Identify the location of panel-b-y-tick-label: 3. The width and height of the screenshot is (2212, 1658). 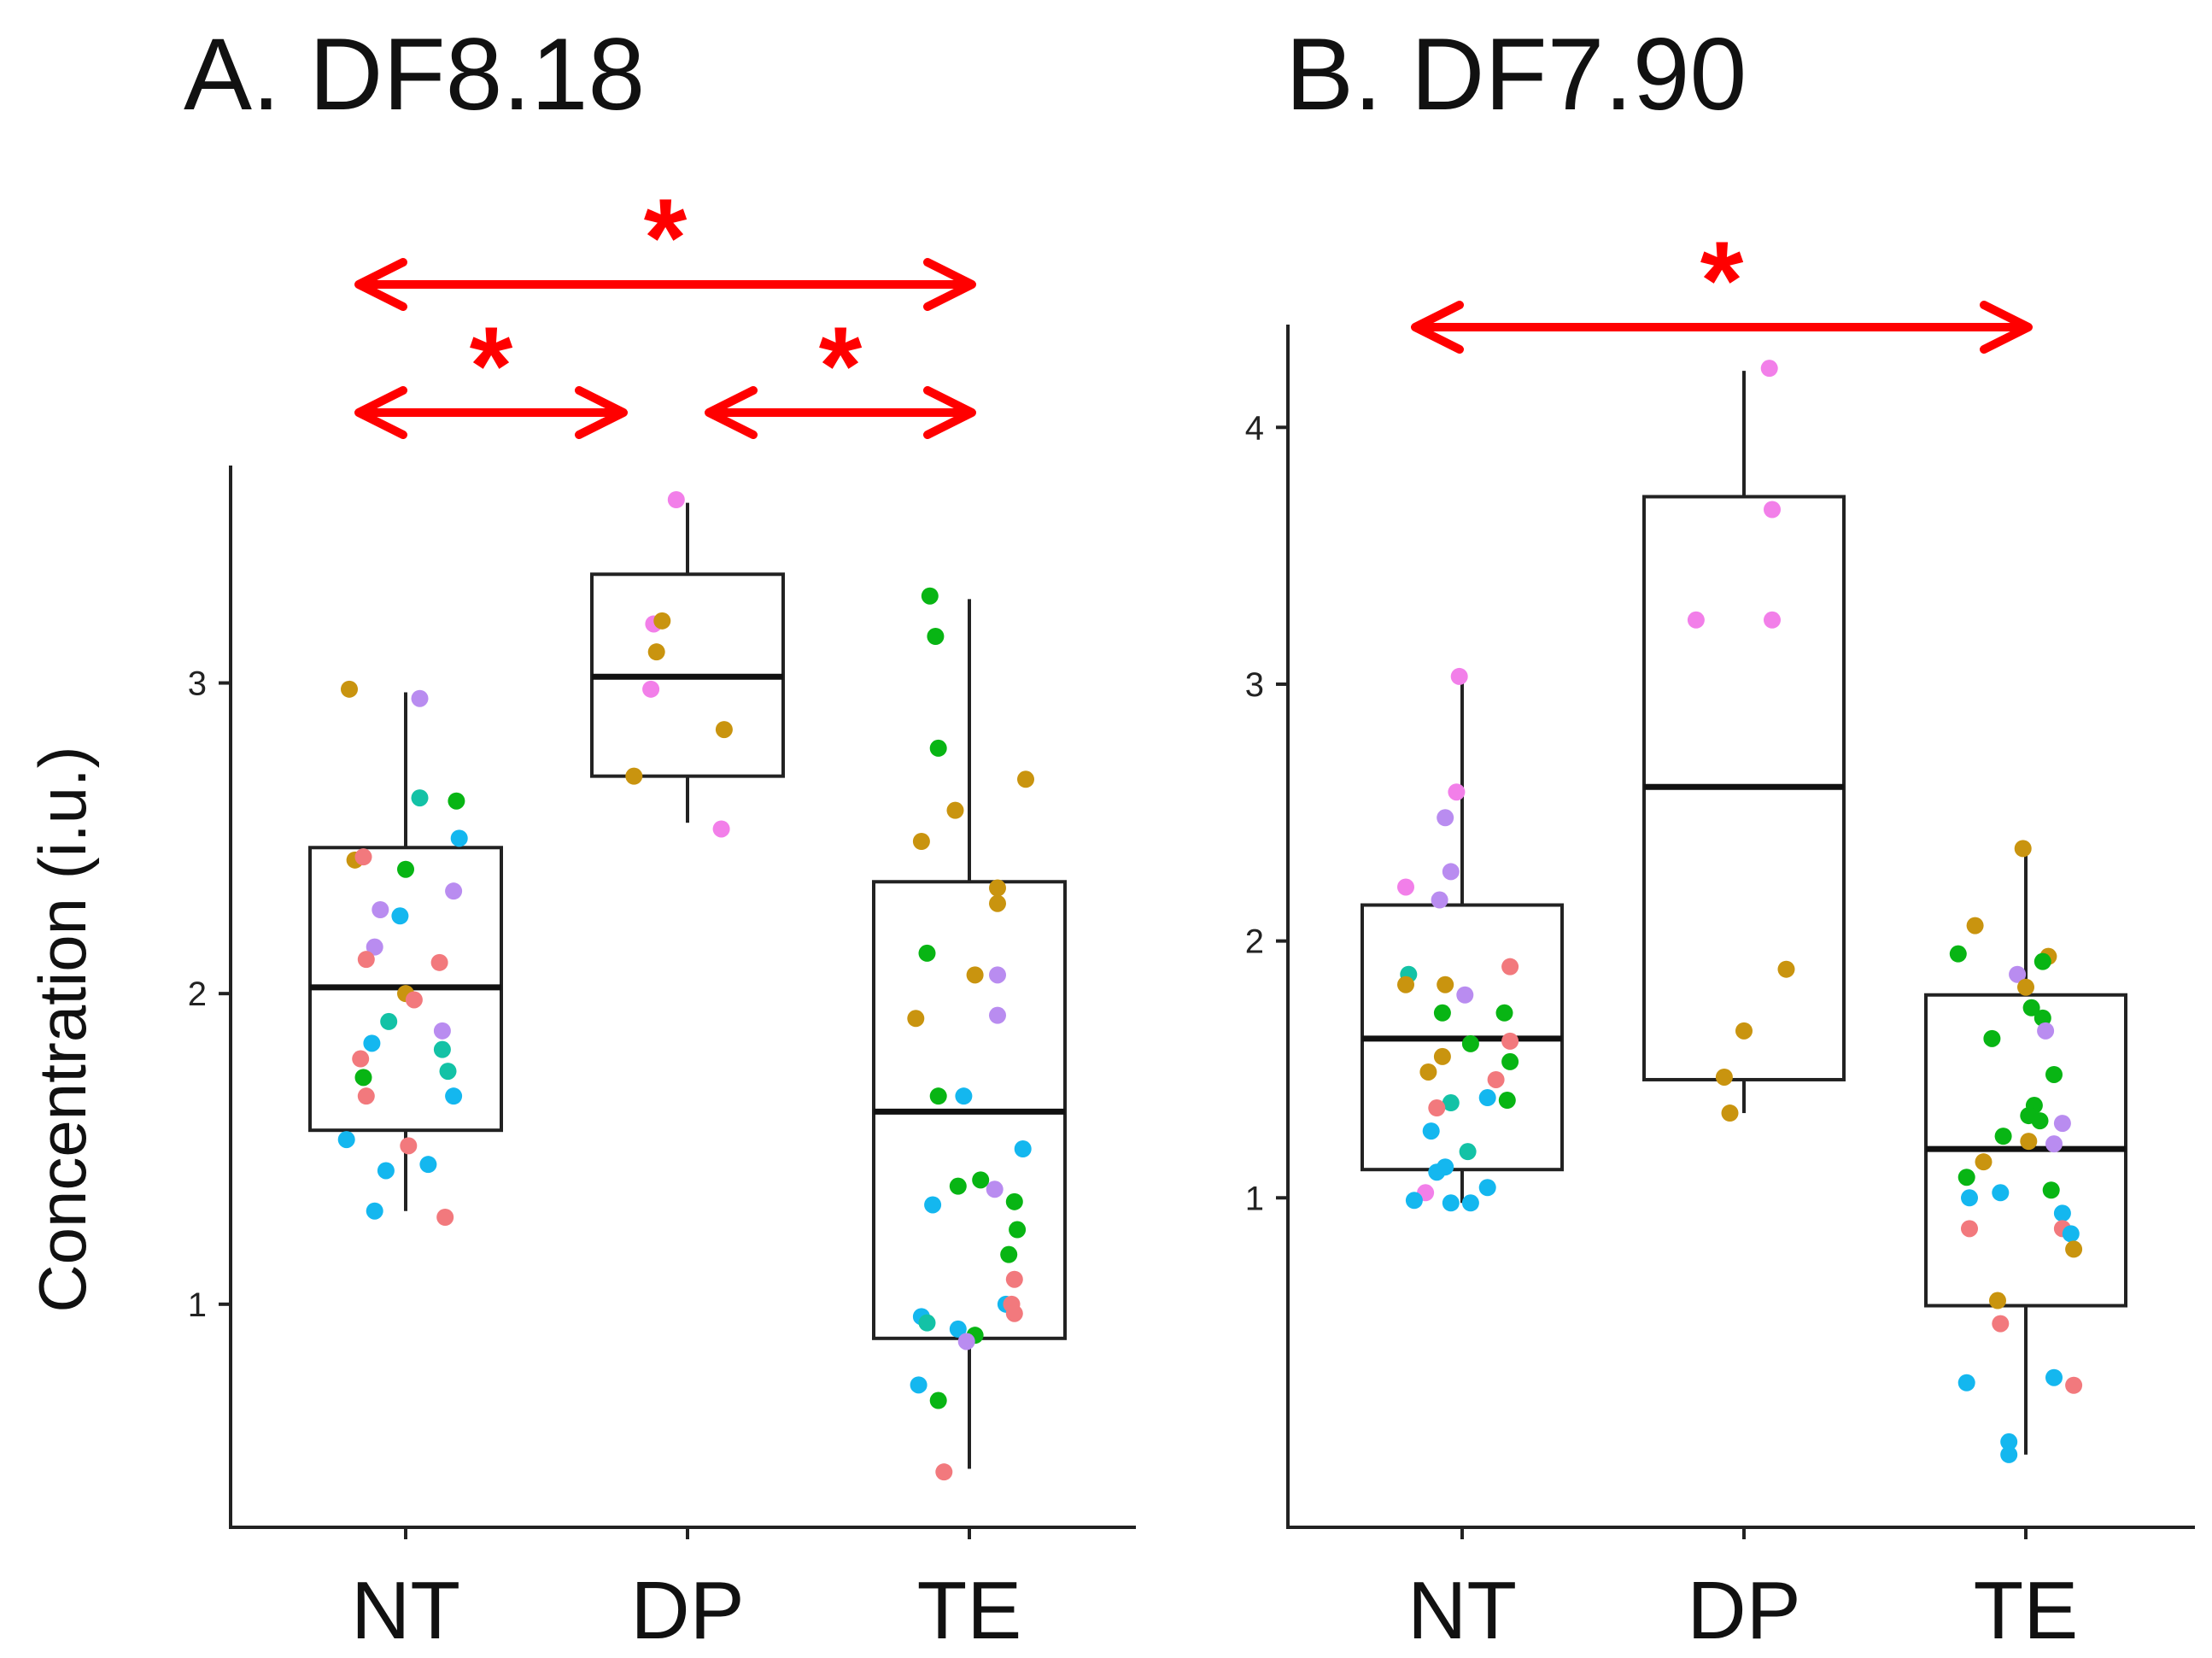
(1254, 685).